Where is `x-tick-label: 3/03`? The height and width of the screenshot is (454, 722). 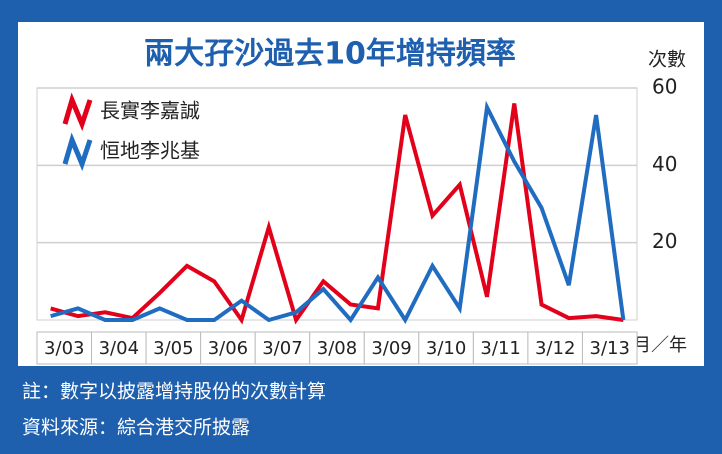 x-tick-label: 3/03 is located at coordinates (64, 348).